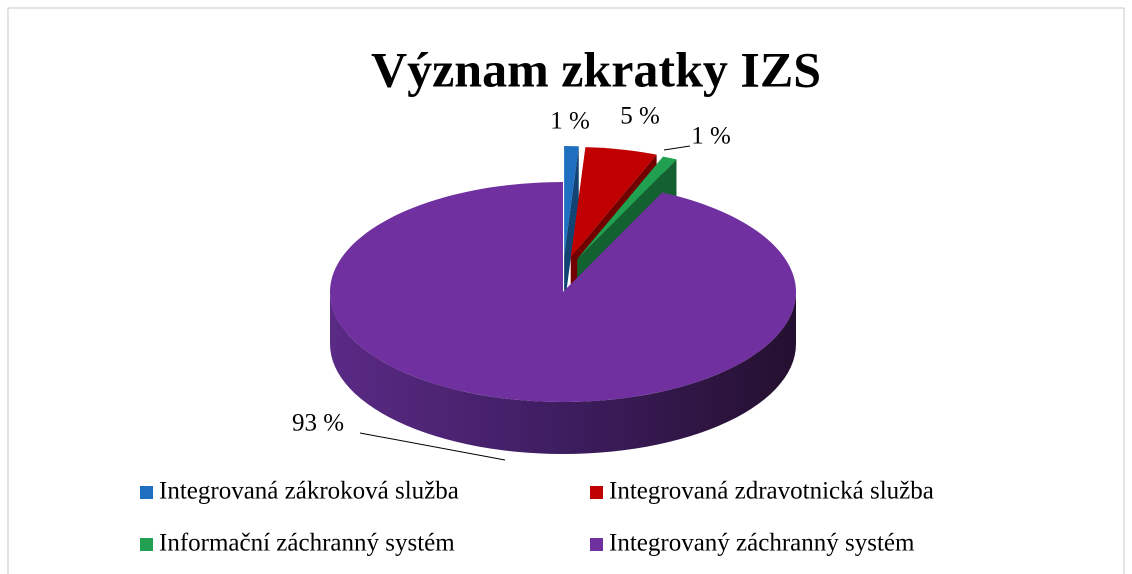 The width and height of the screenshot is (1132, 574). What do you see at coordinates (563, 373) in the screenshot?
I see `slice-side` at bounding box center [563, 373].